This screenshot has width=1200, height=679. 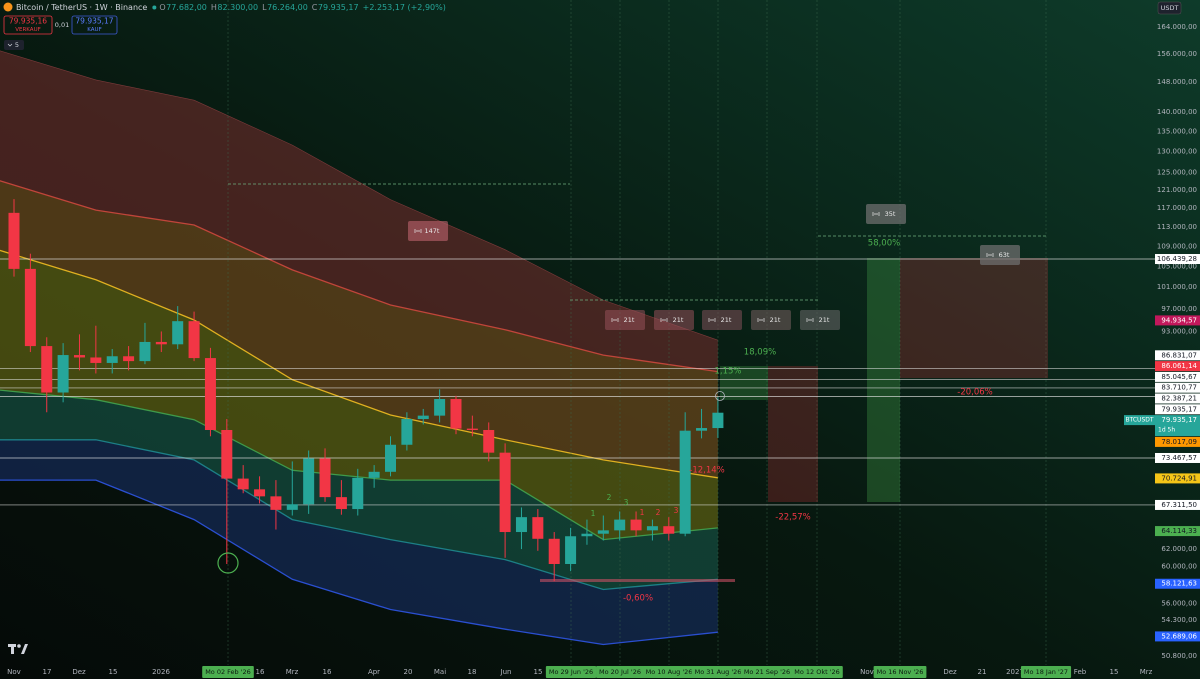 What do you see at coordinates (1179, 320) in the screenshot?
I see `price-badge-label: 94.934,57` at bounding box center [1179, 320].